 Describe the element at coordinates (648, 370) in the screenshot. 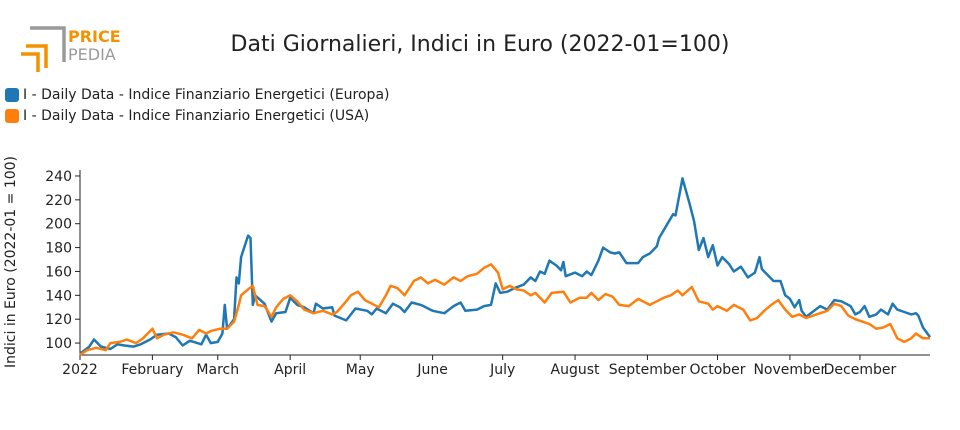

I see `x-tick-label: September` at that location.